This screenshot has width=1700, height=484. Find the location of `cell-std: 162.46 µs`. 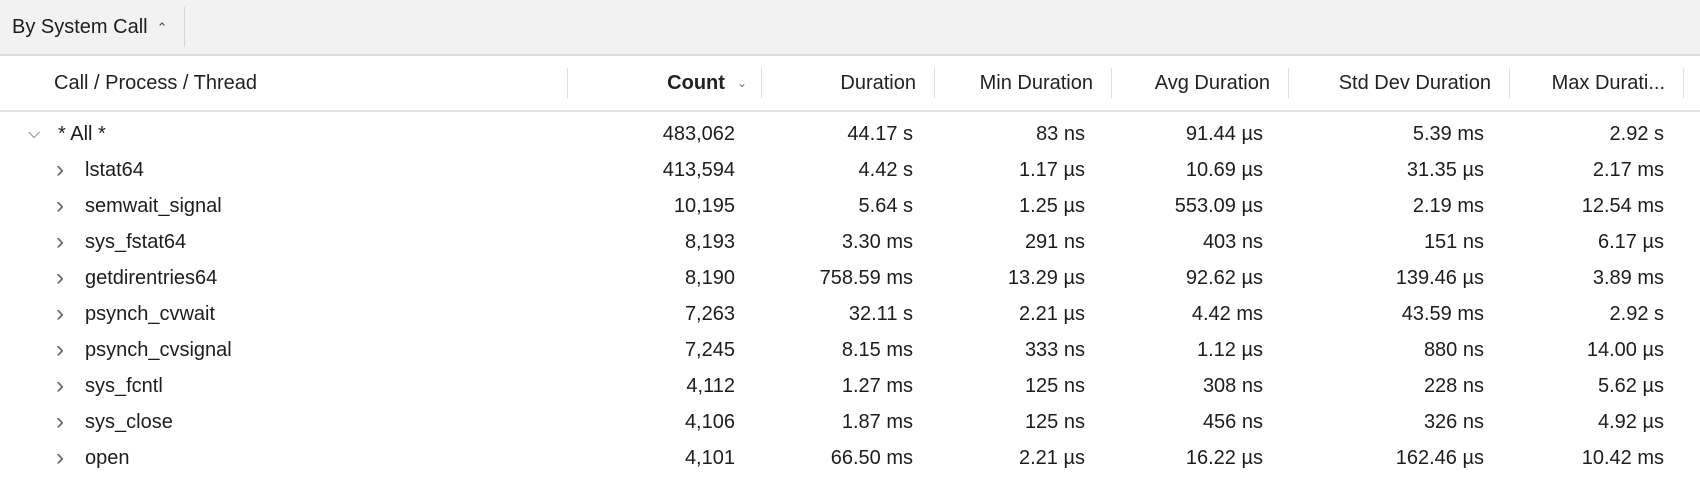

cell-std: 162.46 µs is located at coordinates (1439, 458).